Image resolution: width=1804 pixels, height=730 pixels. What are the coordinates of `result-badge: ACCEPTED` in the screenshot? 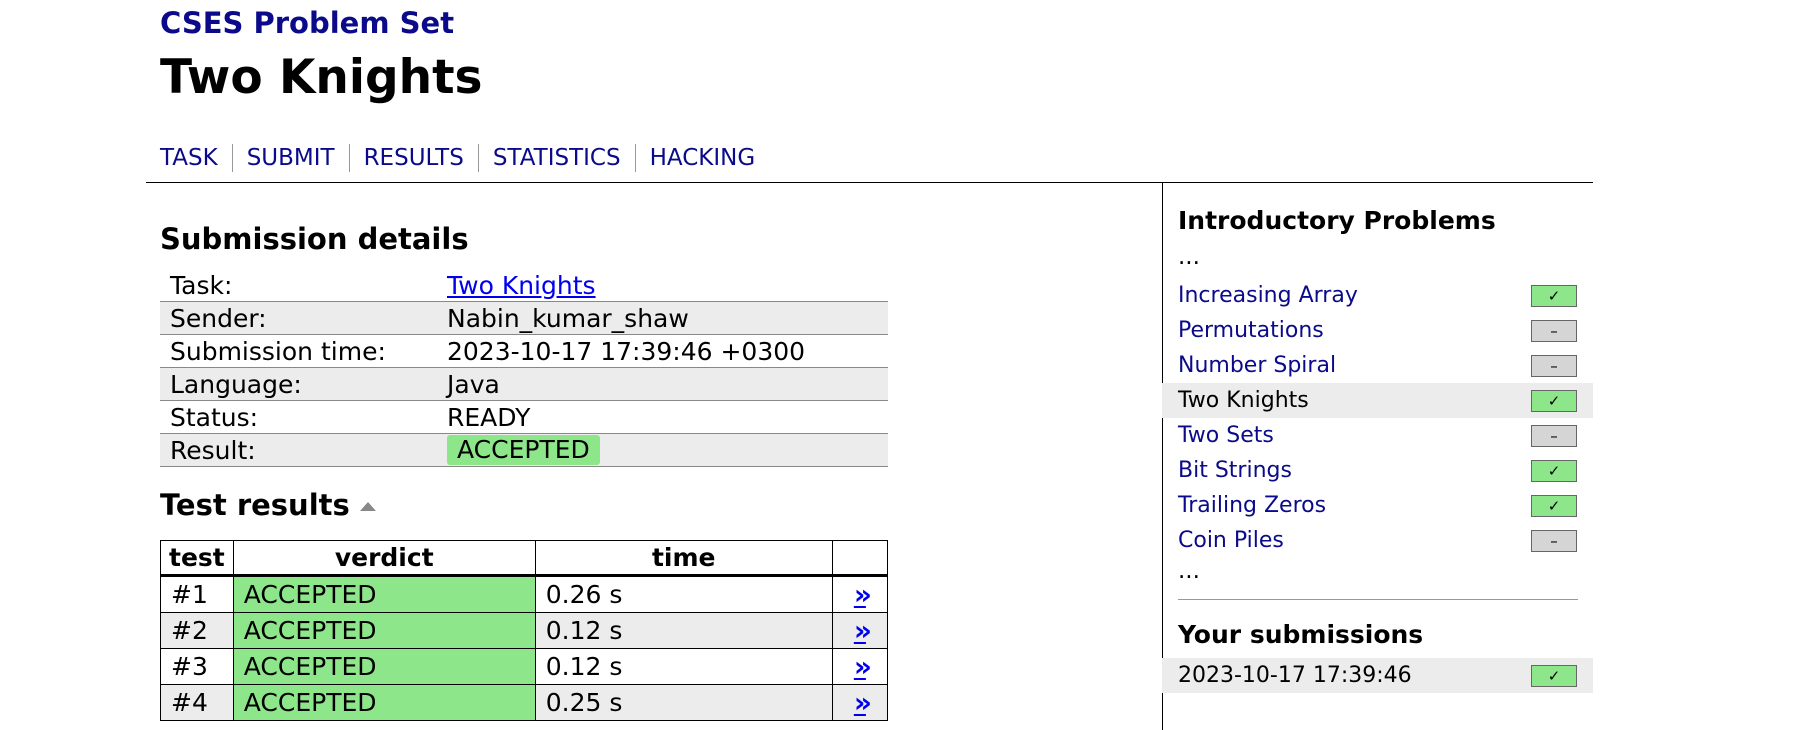 It's located at (523, 450).